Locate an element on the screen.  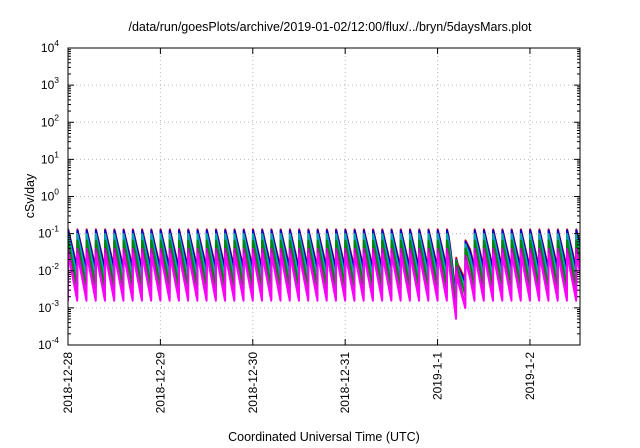
y-tick-label: 10³ is located at coordinates (50, 83).